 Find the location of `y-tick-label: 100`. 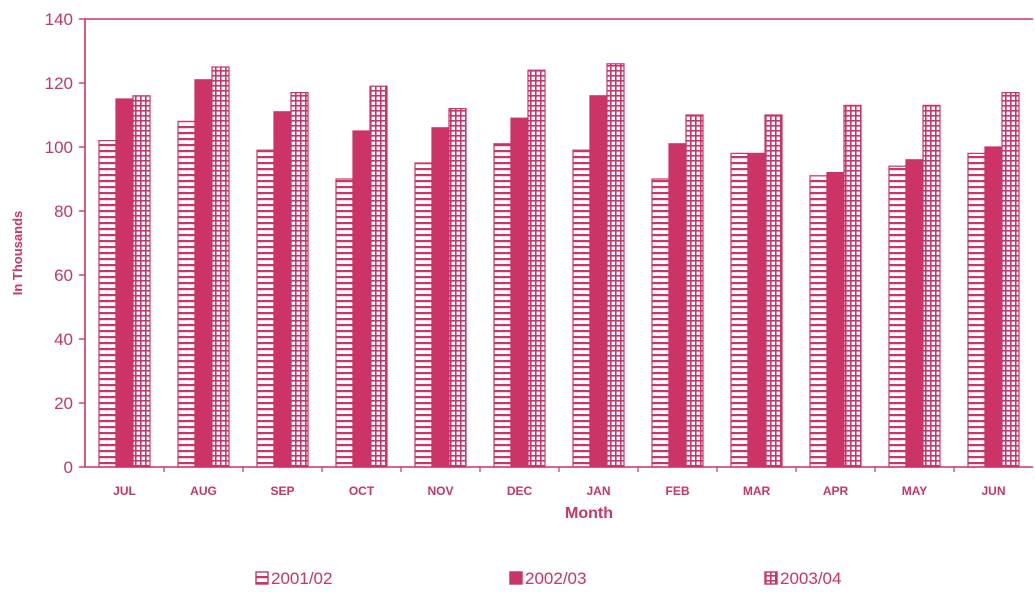

y-tick-label: 100 is located at coordinates (59, 147).